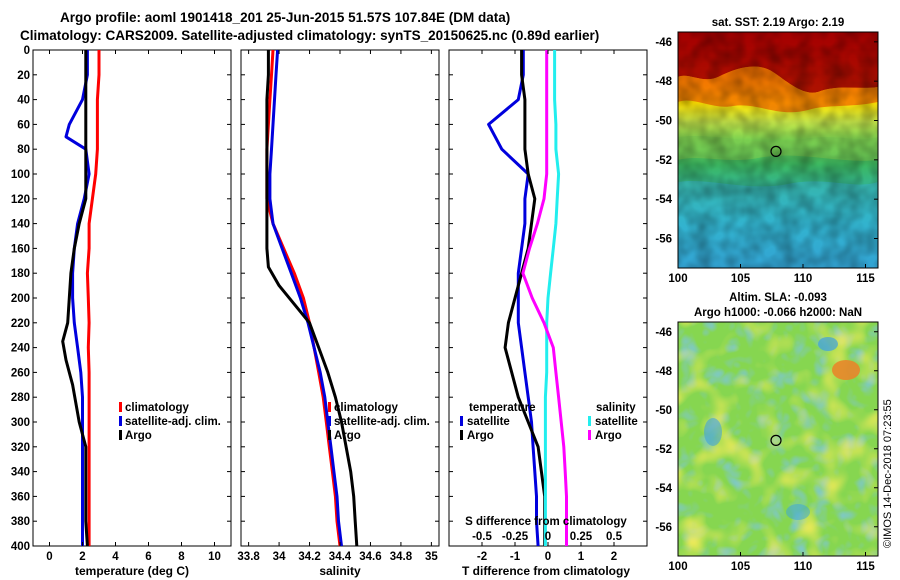 This screenshot has width=900, height=580. What do you see at coordinates (27, 51) in the screenshot?
I see `depth-tick-label: 0` at bounding box center [27, 51].